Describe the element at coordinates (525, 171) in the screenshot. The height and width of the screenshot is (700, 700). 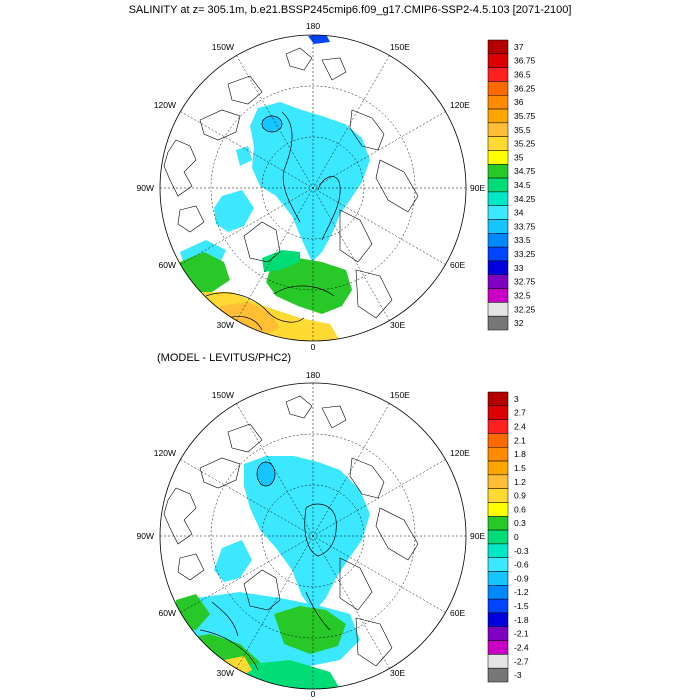
I see `colorbar-label: 34.75` at that location.